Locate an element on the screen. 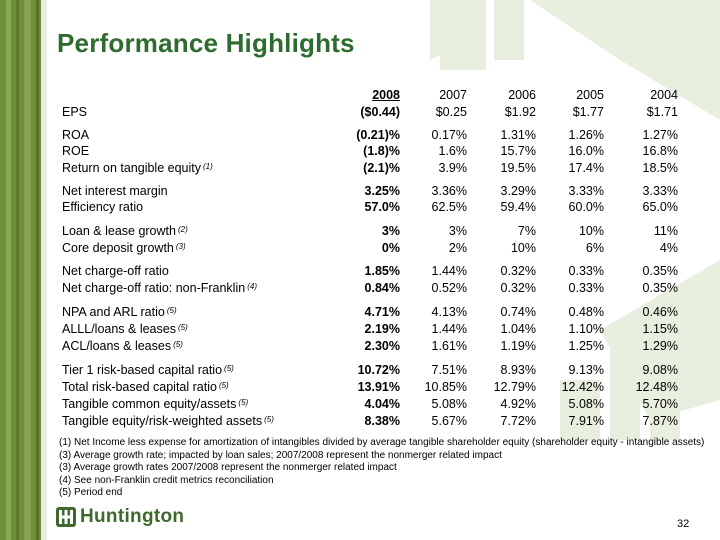 This screenshot has height=540, width=720. value-cell: 9.08% is located at coordinates (660, 369).